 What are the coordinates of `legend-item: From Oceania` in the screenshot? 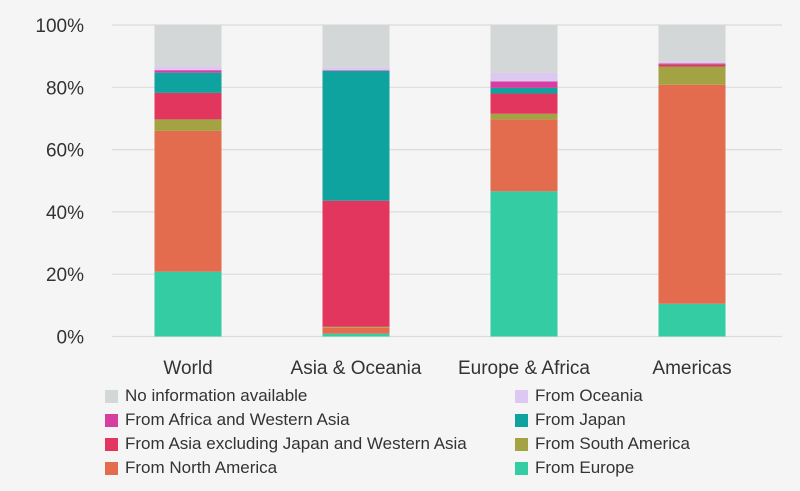 It's located at (579, 396).